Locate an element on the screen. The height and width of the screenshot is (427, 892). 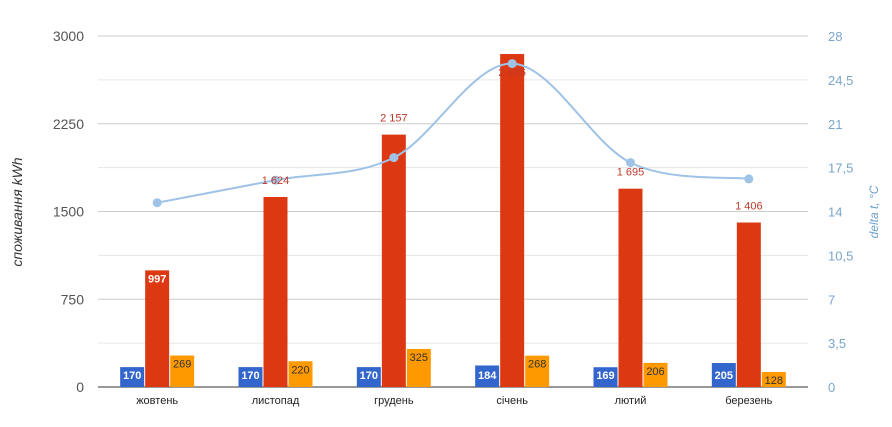
y-tick-right: 10,5 is located at coordinates (840, 255).